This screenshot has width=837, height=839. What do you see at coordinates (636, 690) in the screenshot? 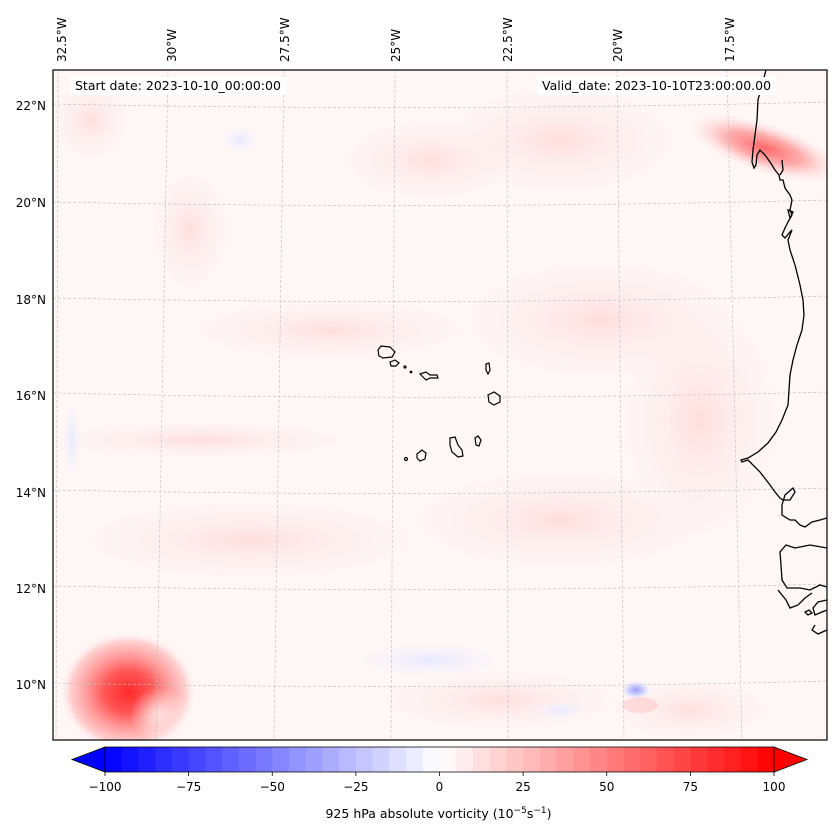
I see `negative-vorticity-patch` at bounding box center [636, 690].